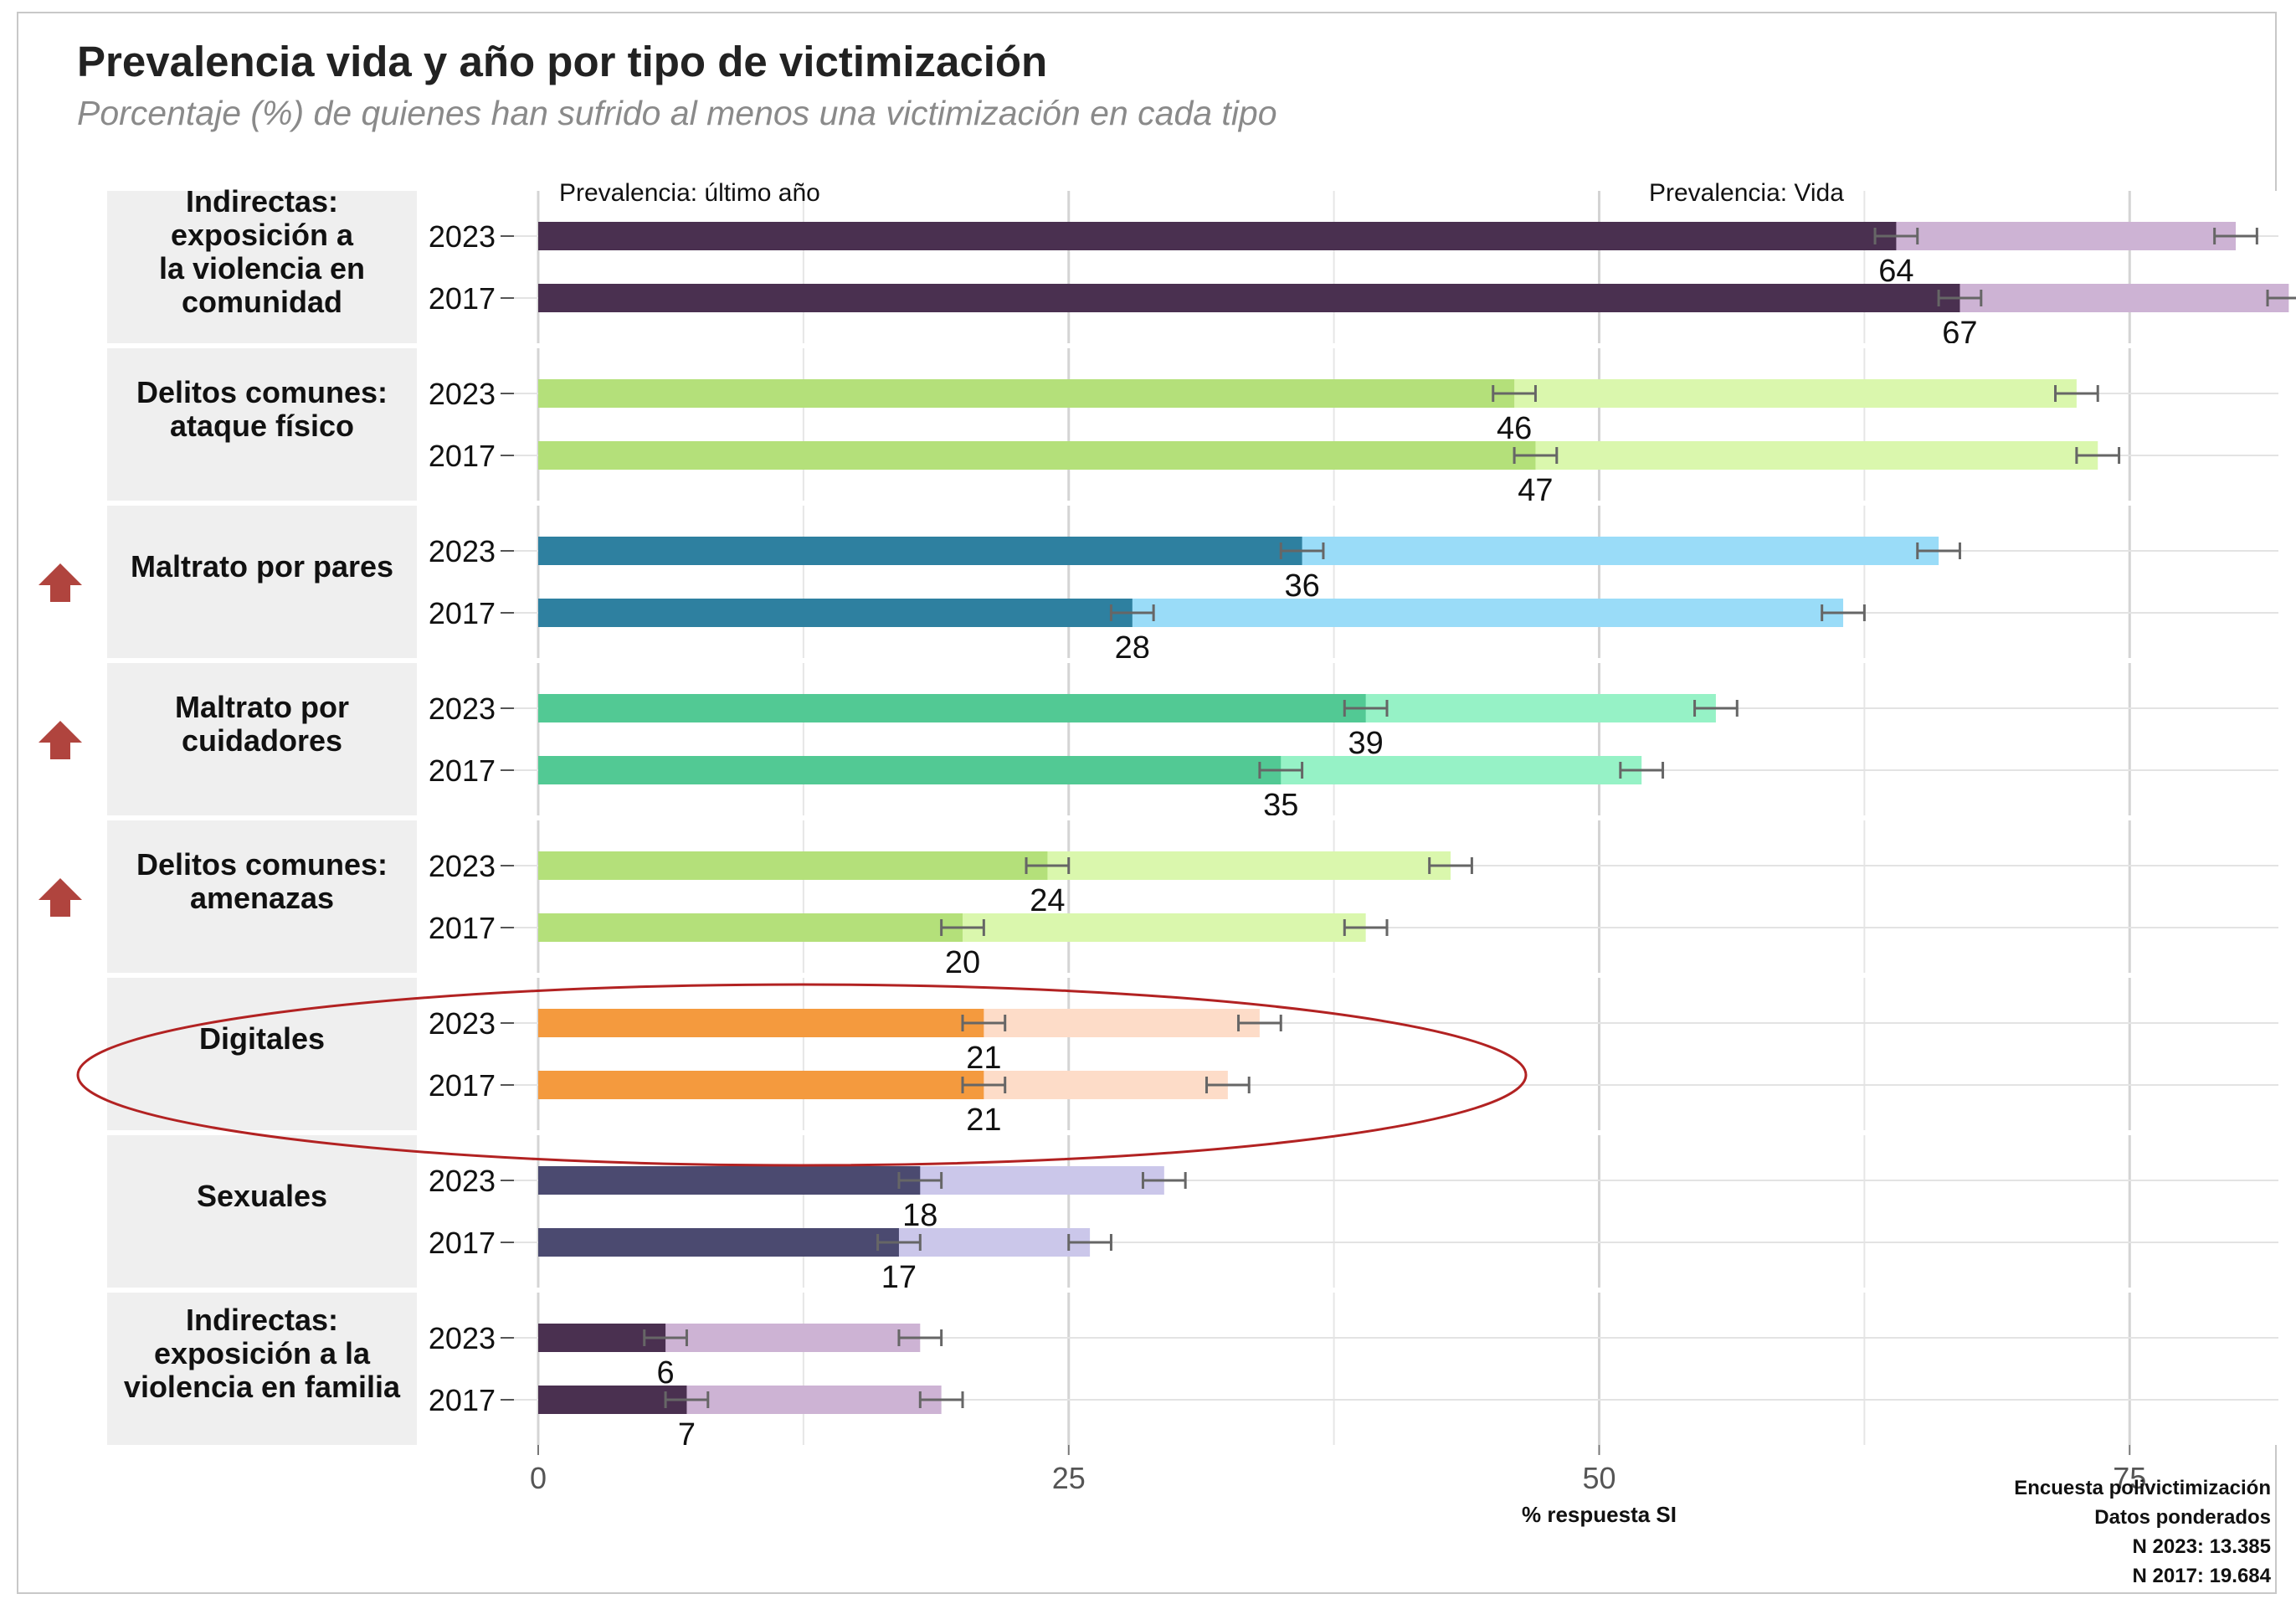 Image resolution: width=2296 pixels, height=1599 pixels. What do you see at coordinates (1366, 743) in the screenshot?
I see `value-label: 39` at bounding box center [1366, 743].